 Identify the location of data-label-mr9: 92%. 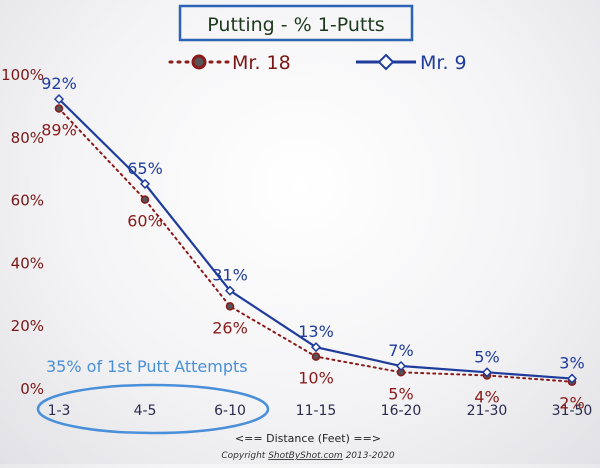
(59, 83).